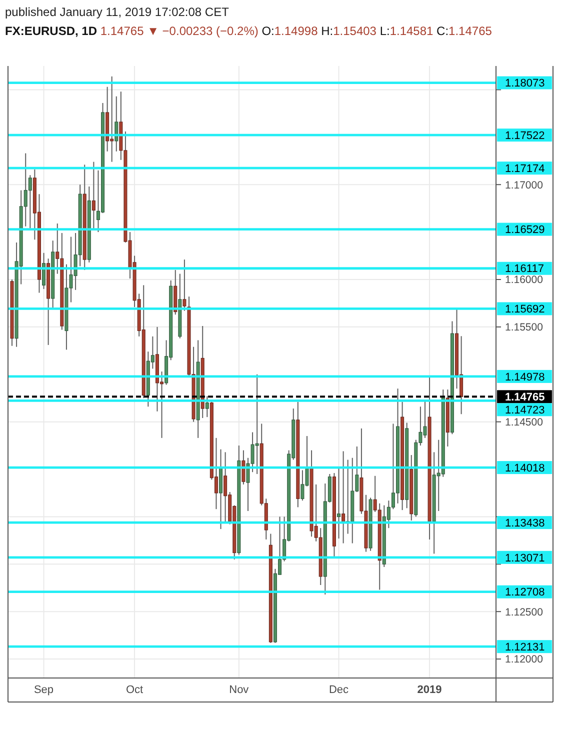 The height and width of the screenshot is (739, 561). I want to click on x-tick-label: Oct, so click(135, 690).